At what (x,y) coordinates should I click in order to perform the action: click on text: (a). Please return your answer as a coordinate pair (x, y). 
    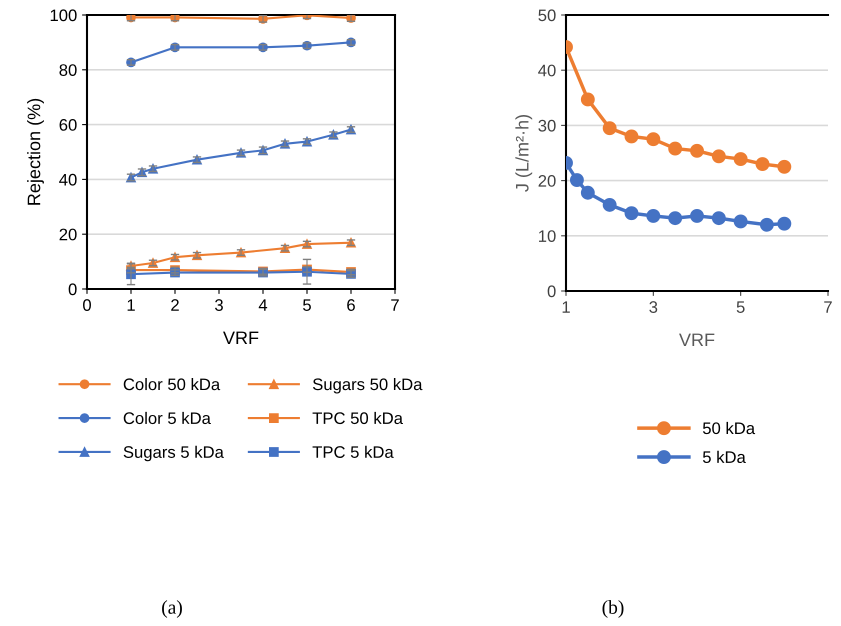
    Looking at the image, I should click on (172, 609).